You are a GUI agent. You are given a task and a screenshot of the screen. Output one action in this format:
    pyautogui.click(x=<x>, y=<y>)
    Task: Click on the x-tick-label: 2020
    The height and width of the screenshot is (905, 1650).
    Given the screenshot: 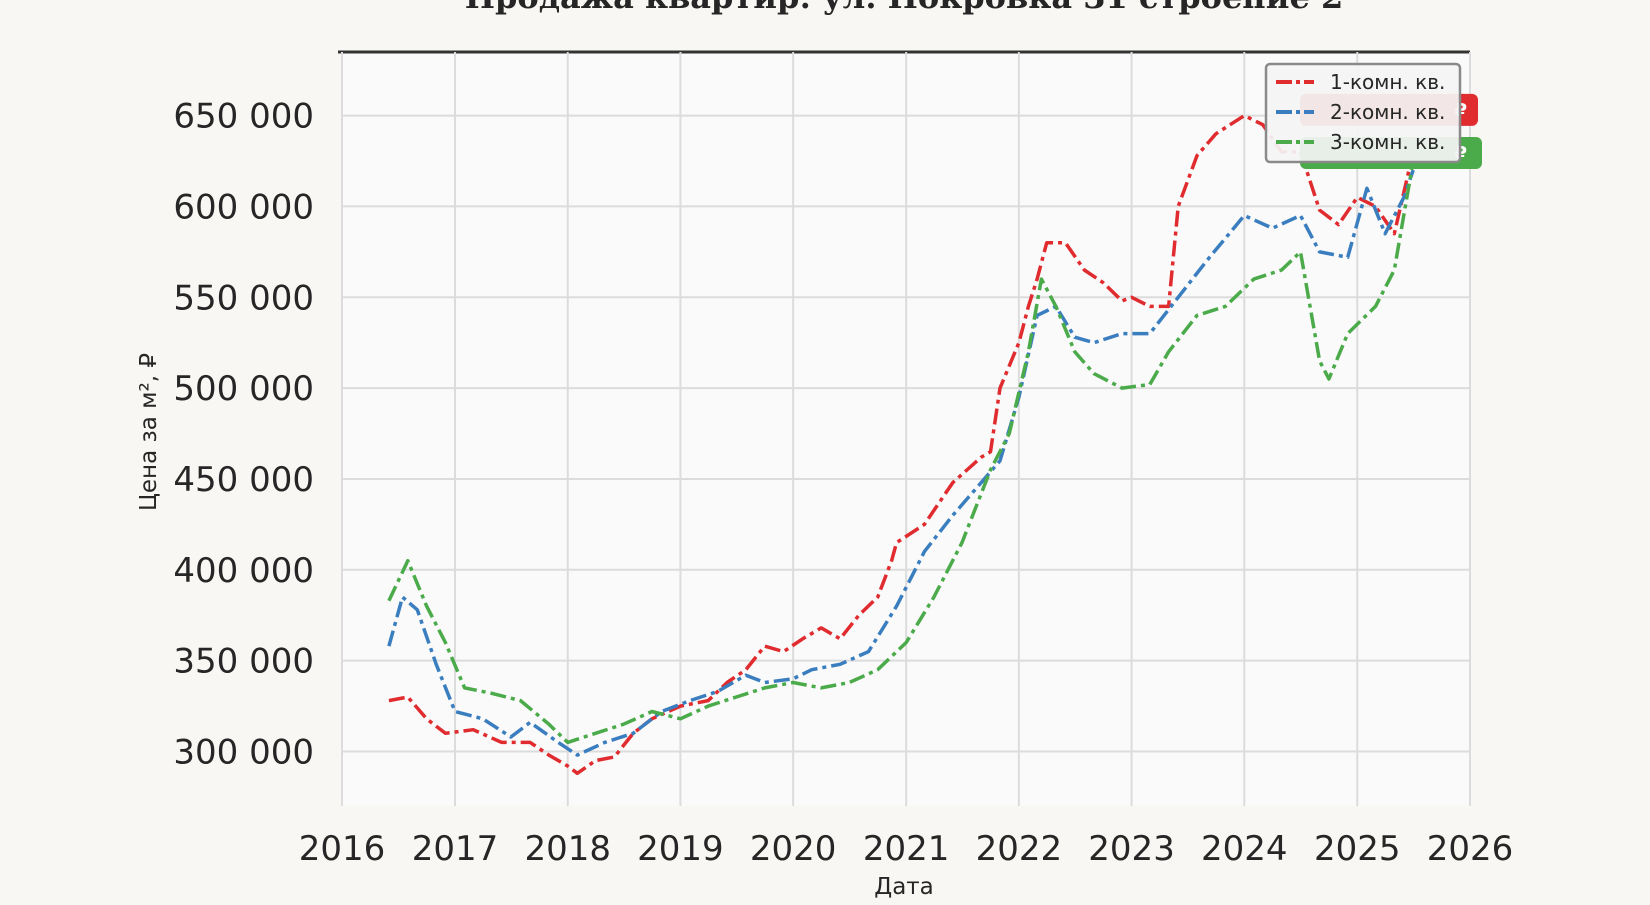 What is the action you would take?
    pyautogui.click(x=793, y=849)
    